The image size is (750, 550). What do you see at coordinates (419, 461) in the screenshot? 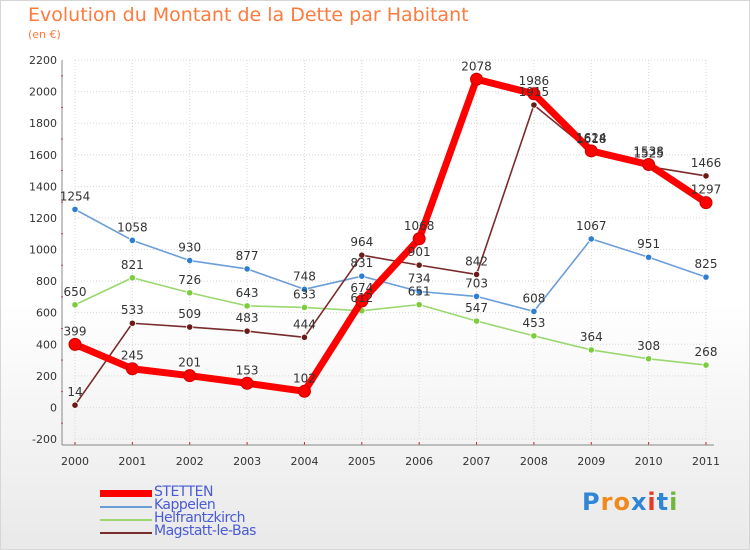
I see `x-tick-label: 2006` at bounding box center [419, 461].